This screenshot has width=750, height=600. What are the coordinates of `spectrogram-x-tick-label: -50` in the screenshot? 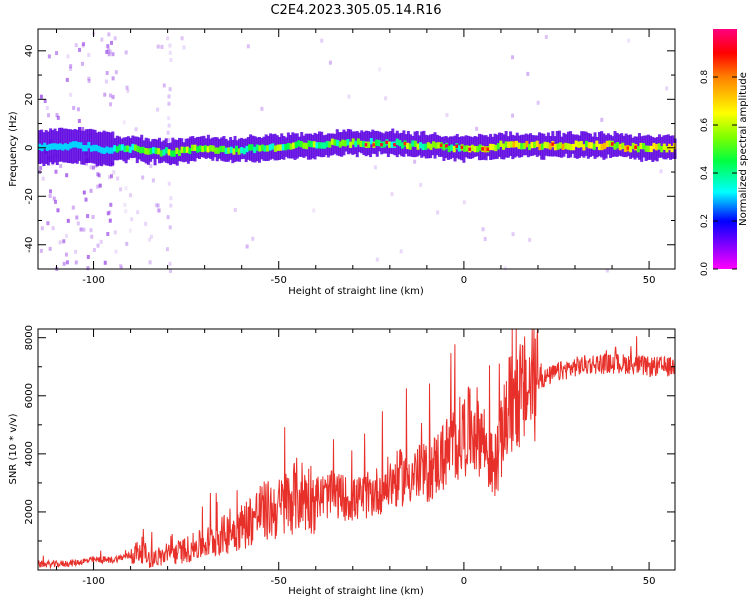 It's located at (279, 280).